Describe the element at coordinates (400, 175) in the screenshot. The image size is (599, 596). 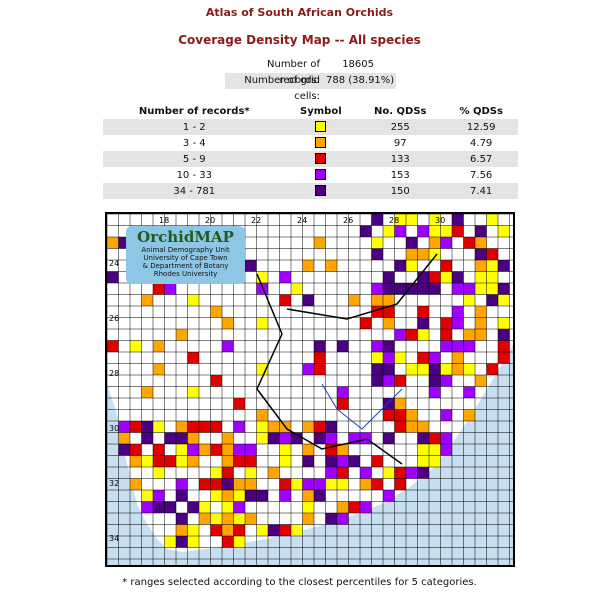
I see `count-cell: 153` at that location.